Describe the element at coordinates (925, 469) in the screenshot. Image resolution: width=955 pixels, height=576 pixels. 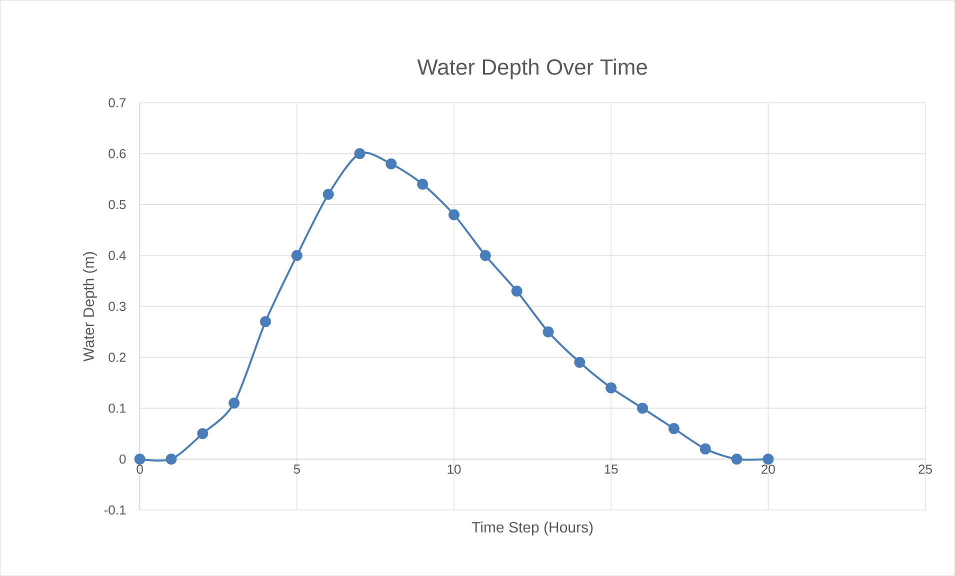
I see `x-tick-label: 25` at that location.